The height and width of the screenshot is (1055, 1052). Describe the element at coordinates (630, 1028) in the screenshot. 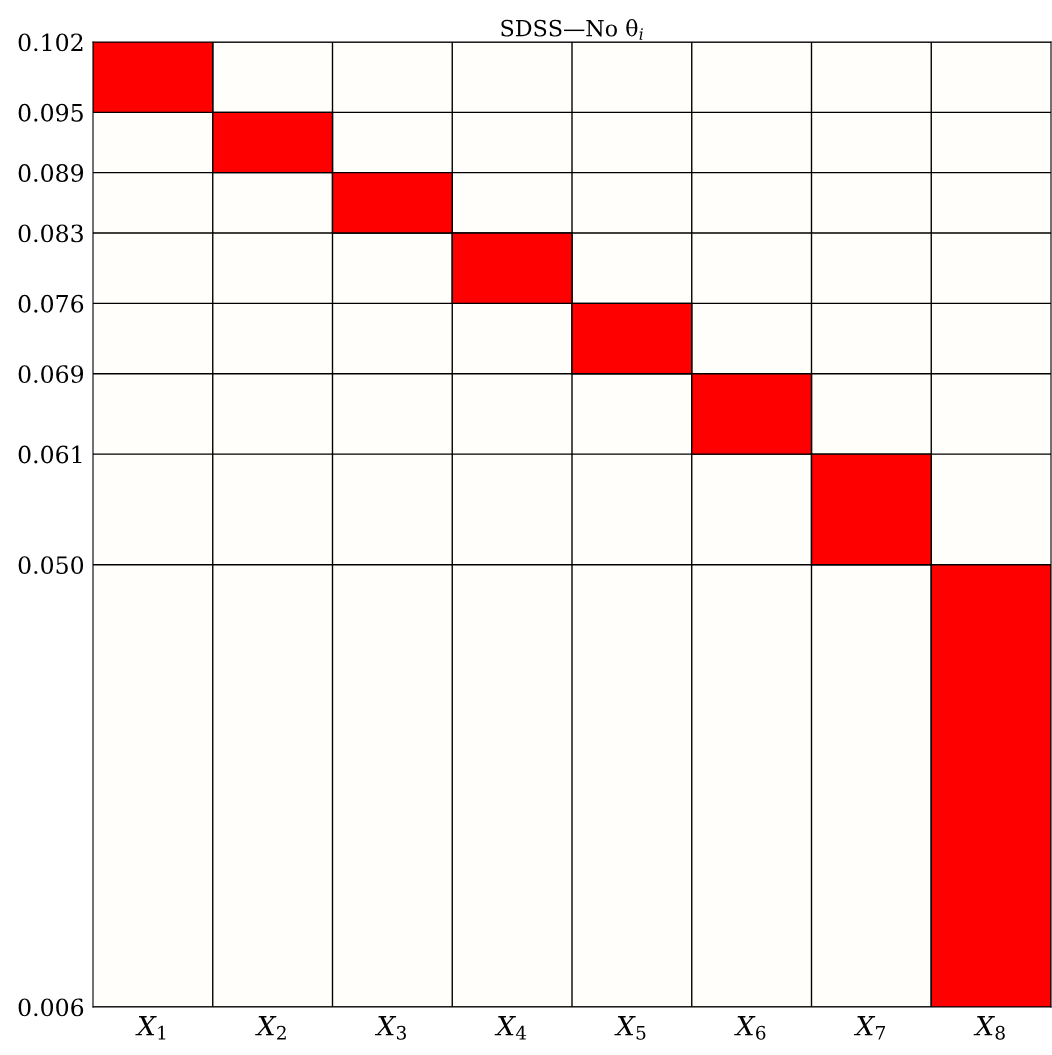

I see `x-tick-label: X$_{5}$` at that location.